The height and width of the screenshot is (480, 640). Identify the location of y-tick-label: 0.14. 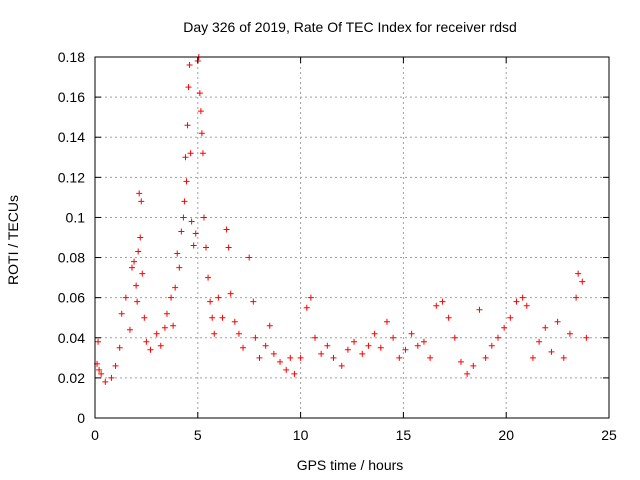
(71, 137).